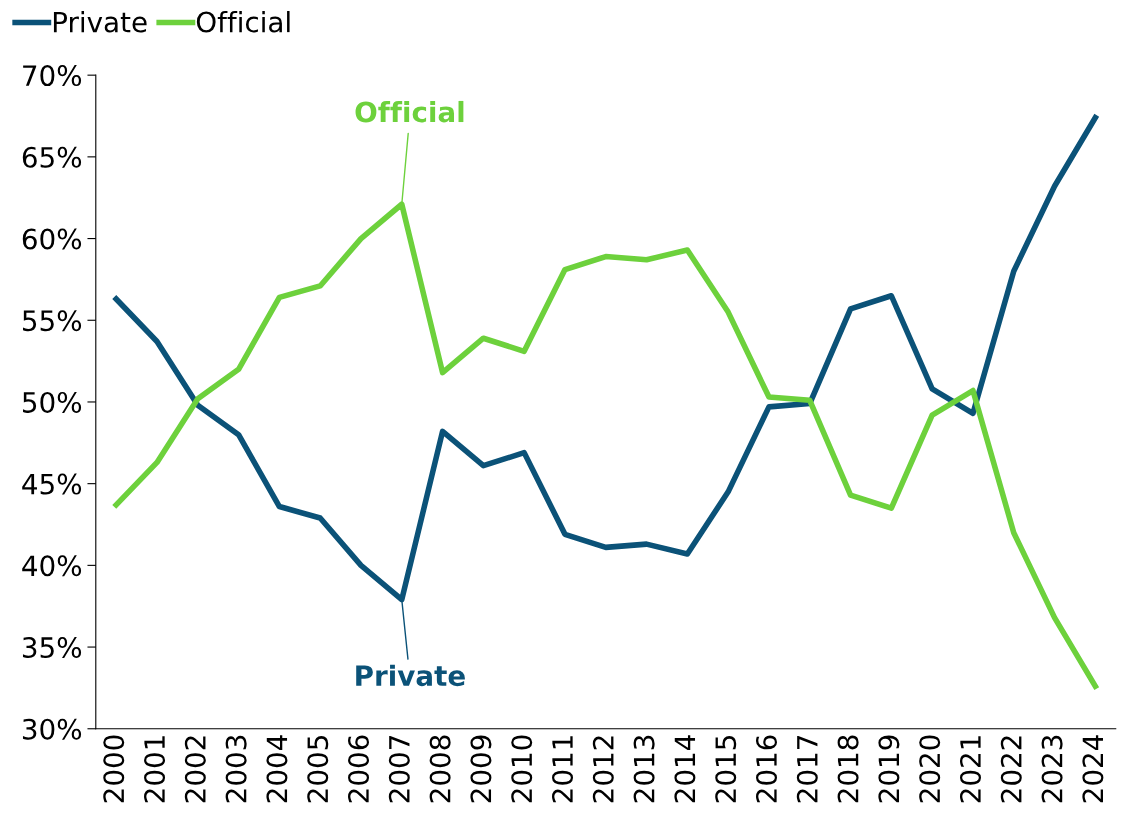 This screenshot has height=817, width=1127. I want to click on x-tick-label: 2021, so click(970, 769).